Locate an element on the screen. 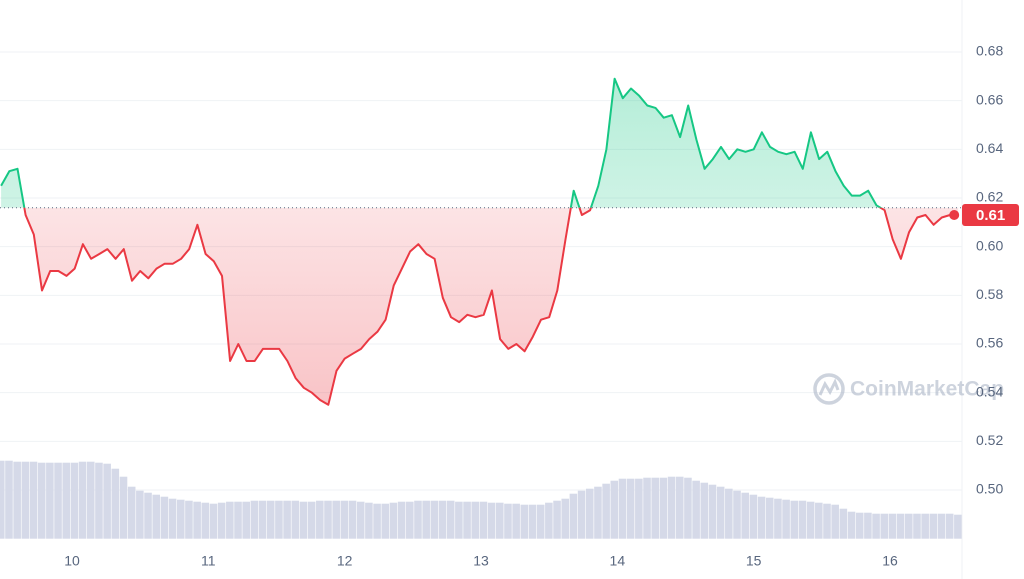  x-tick-label: 11 is located at coordinates (208, 561).